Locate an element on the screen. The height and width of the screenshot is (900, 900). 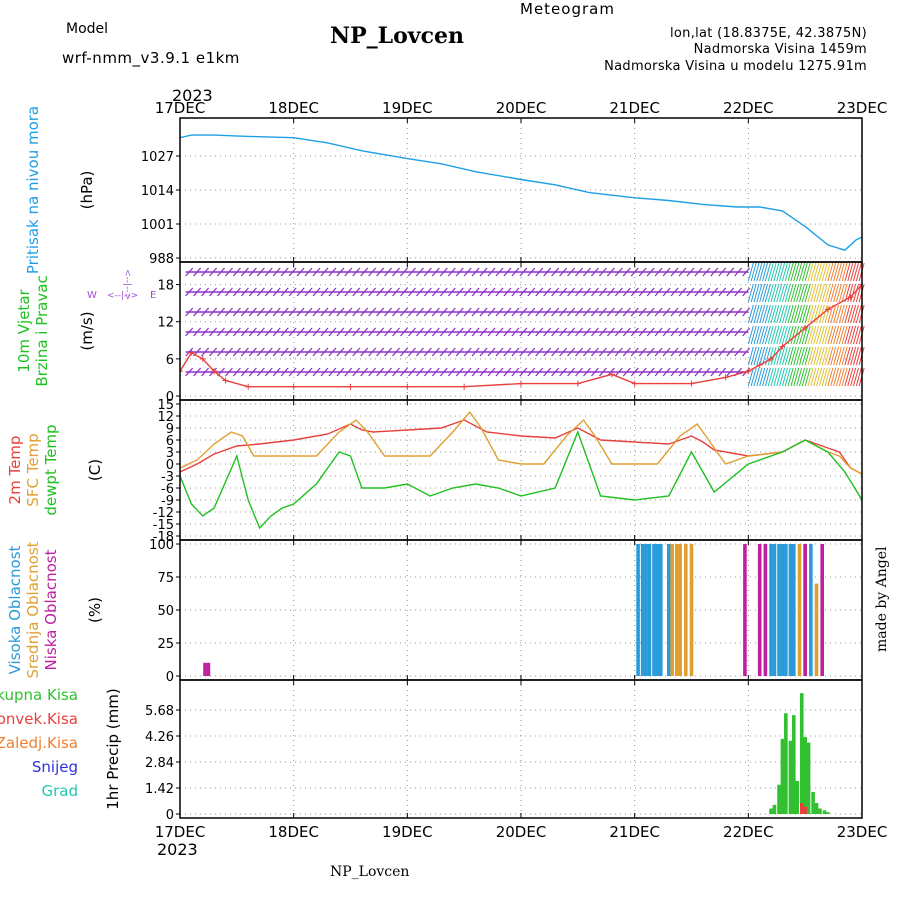
time-tick-top: 22DEC is located at coordinates (748, 108).